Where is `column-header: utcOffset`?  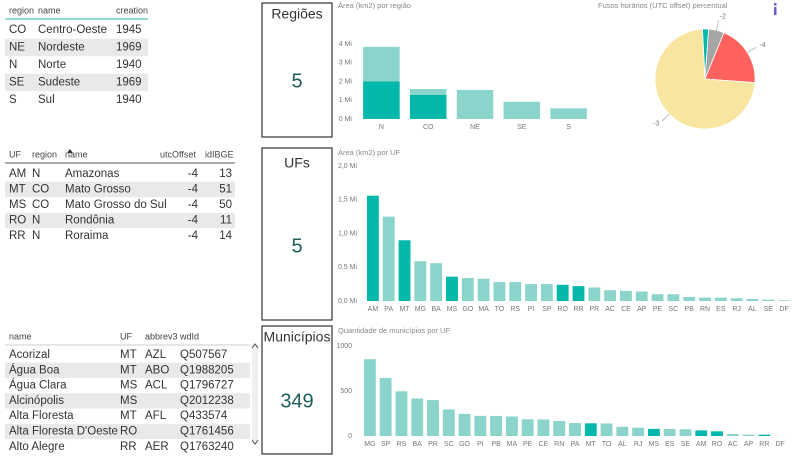 column-header: utcOffset is located at coordinates (178, 154).